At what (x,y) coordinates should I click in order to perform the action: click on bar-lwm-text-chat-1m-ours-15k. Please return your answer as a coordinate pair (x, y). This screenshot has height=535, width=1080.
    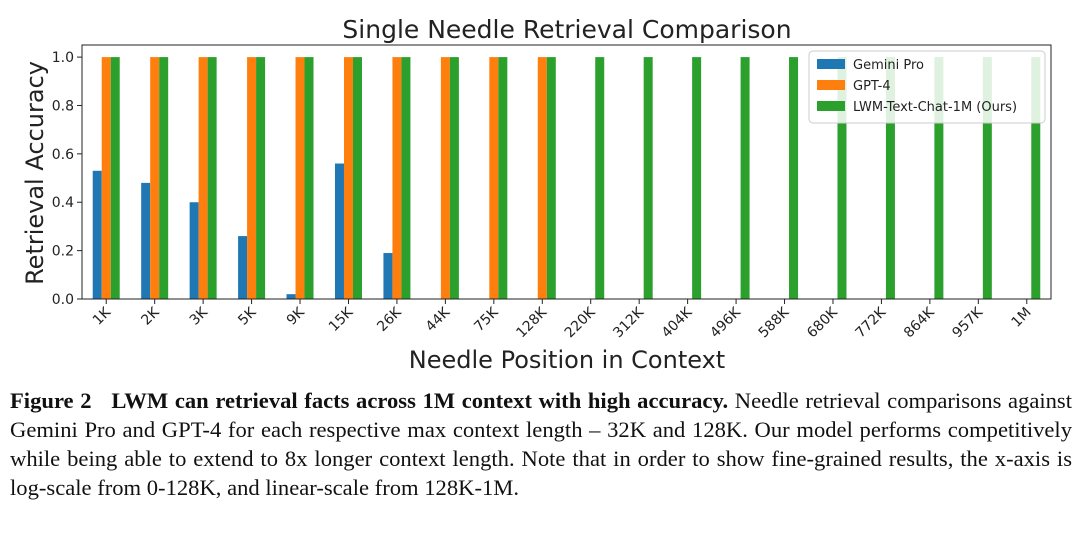
    Looking at the image, I should click on (357, 178).